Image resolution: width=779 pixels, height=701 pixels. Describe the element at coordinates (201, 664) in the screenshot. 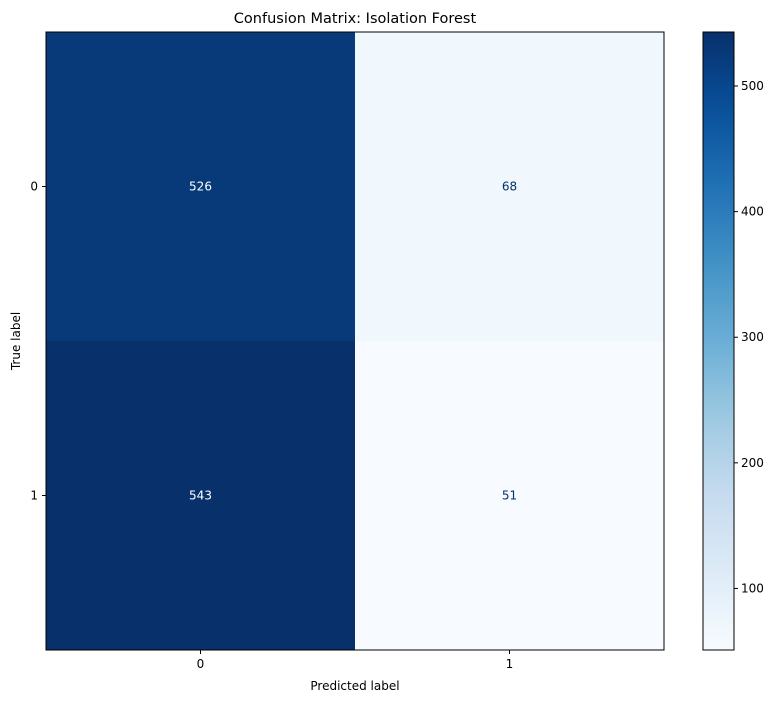

I see `x-tick-label: 0` at that location.